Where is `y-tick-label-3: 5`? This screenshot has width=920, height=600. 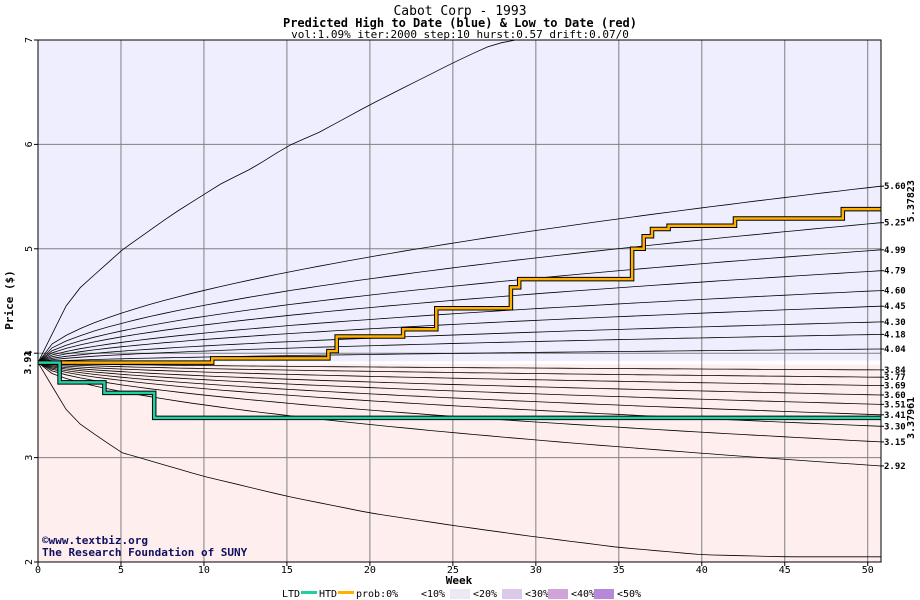 y-tick-label-3: 5 is located at coordinates (29, 249).